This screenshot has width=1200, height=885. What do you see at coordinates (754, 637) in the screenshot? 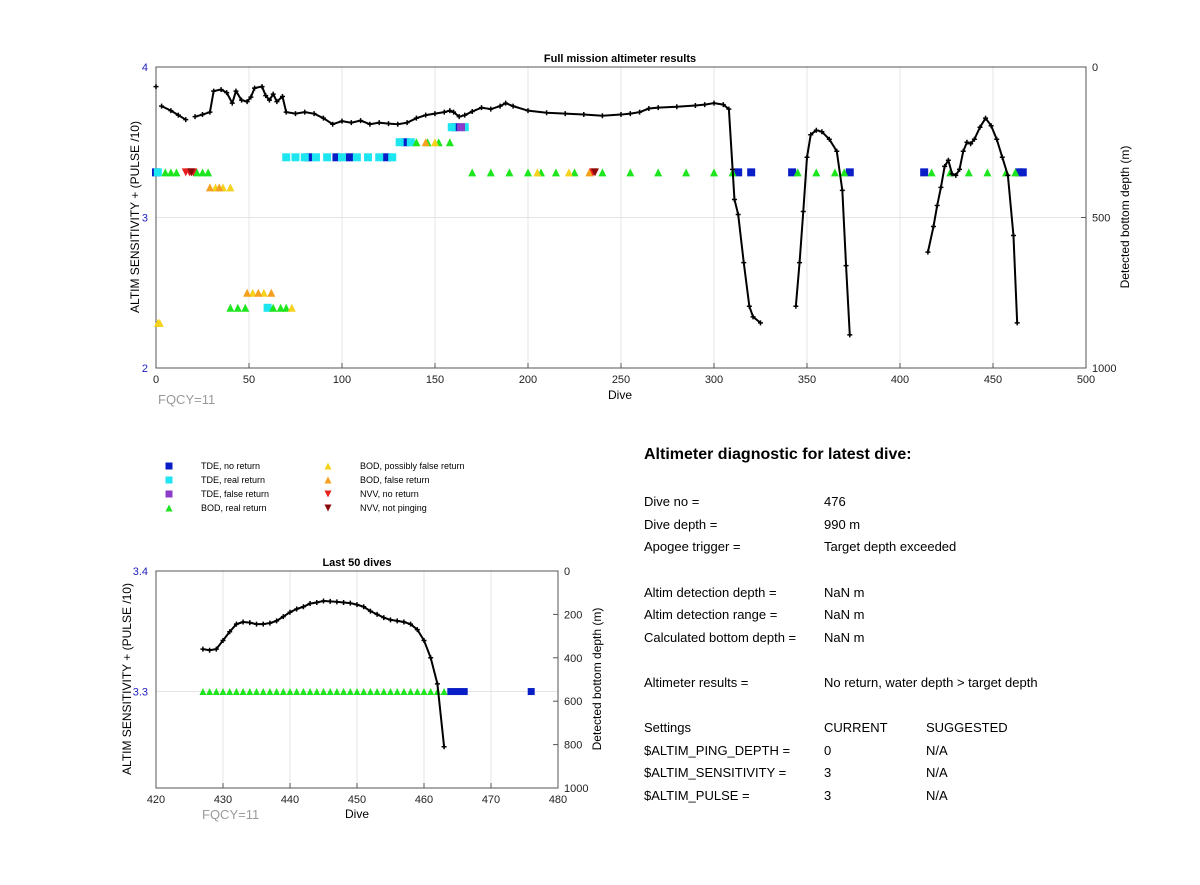
I see `diag-row-bottom-depth: Calculated bottom depth = NaN m` at bounding box center [754, 637].